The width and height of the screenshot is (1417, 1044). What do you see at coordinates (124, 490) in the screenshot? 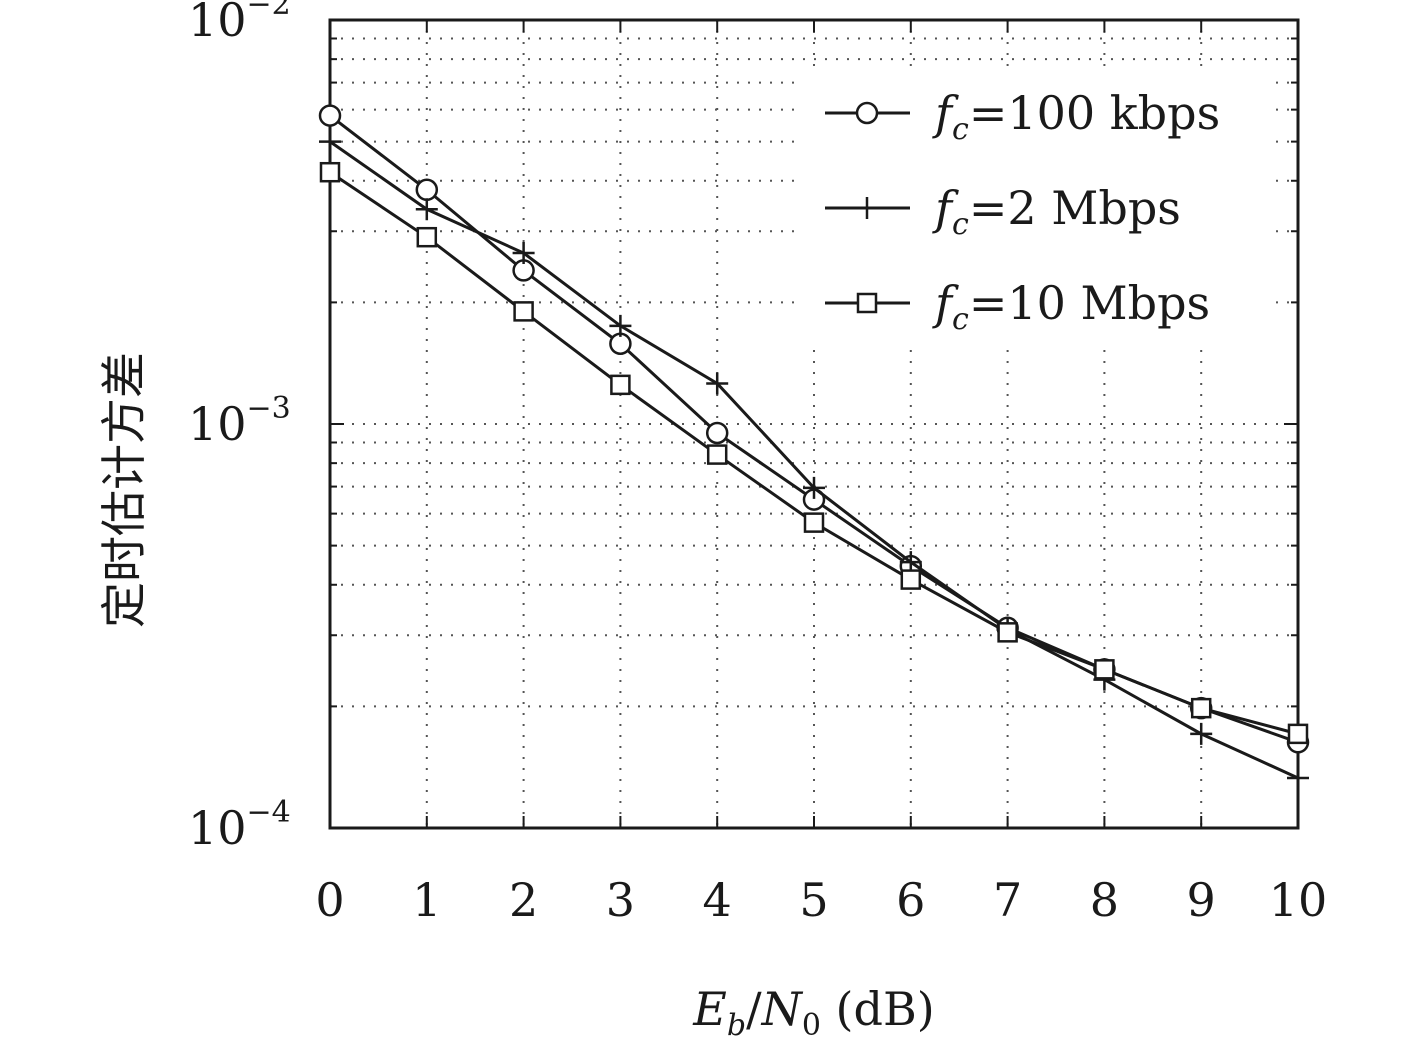
I see `y-axis-label: 定时估计方差` at bounding box center [124, 490].